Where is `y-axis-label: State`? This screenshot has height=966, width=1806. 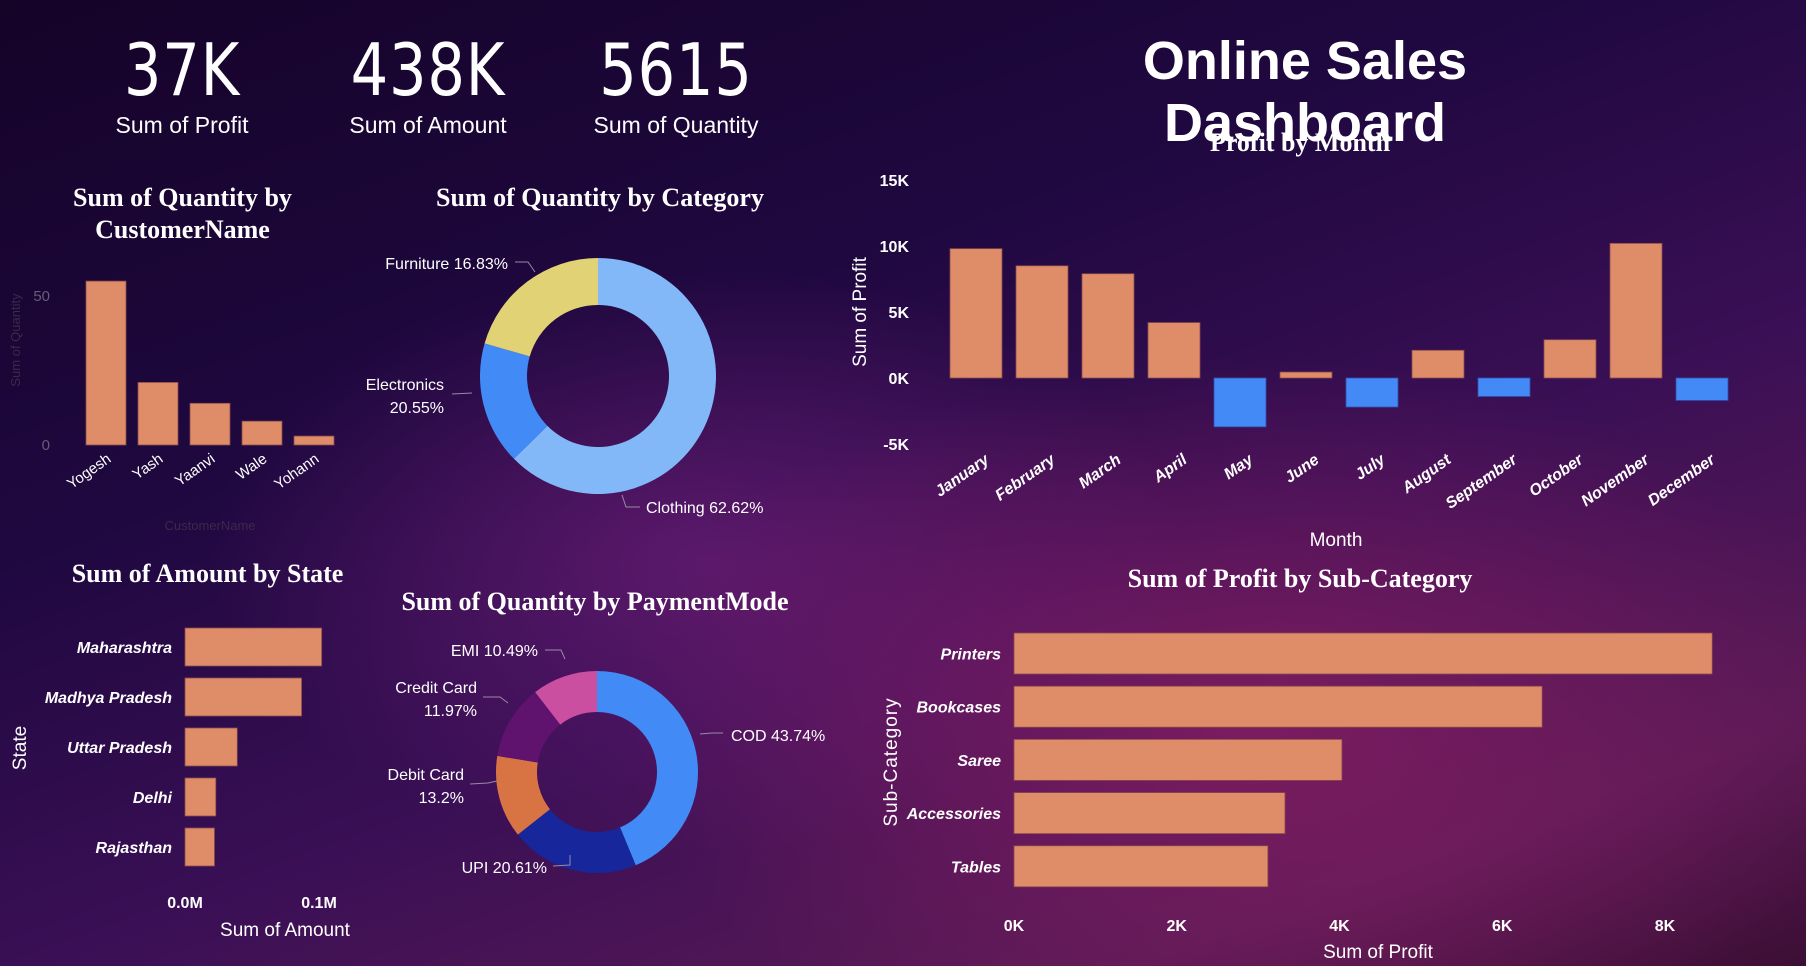
y-axis-label: State is located at coordinates (20, 748).